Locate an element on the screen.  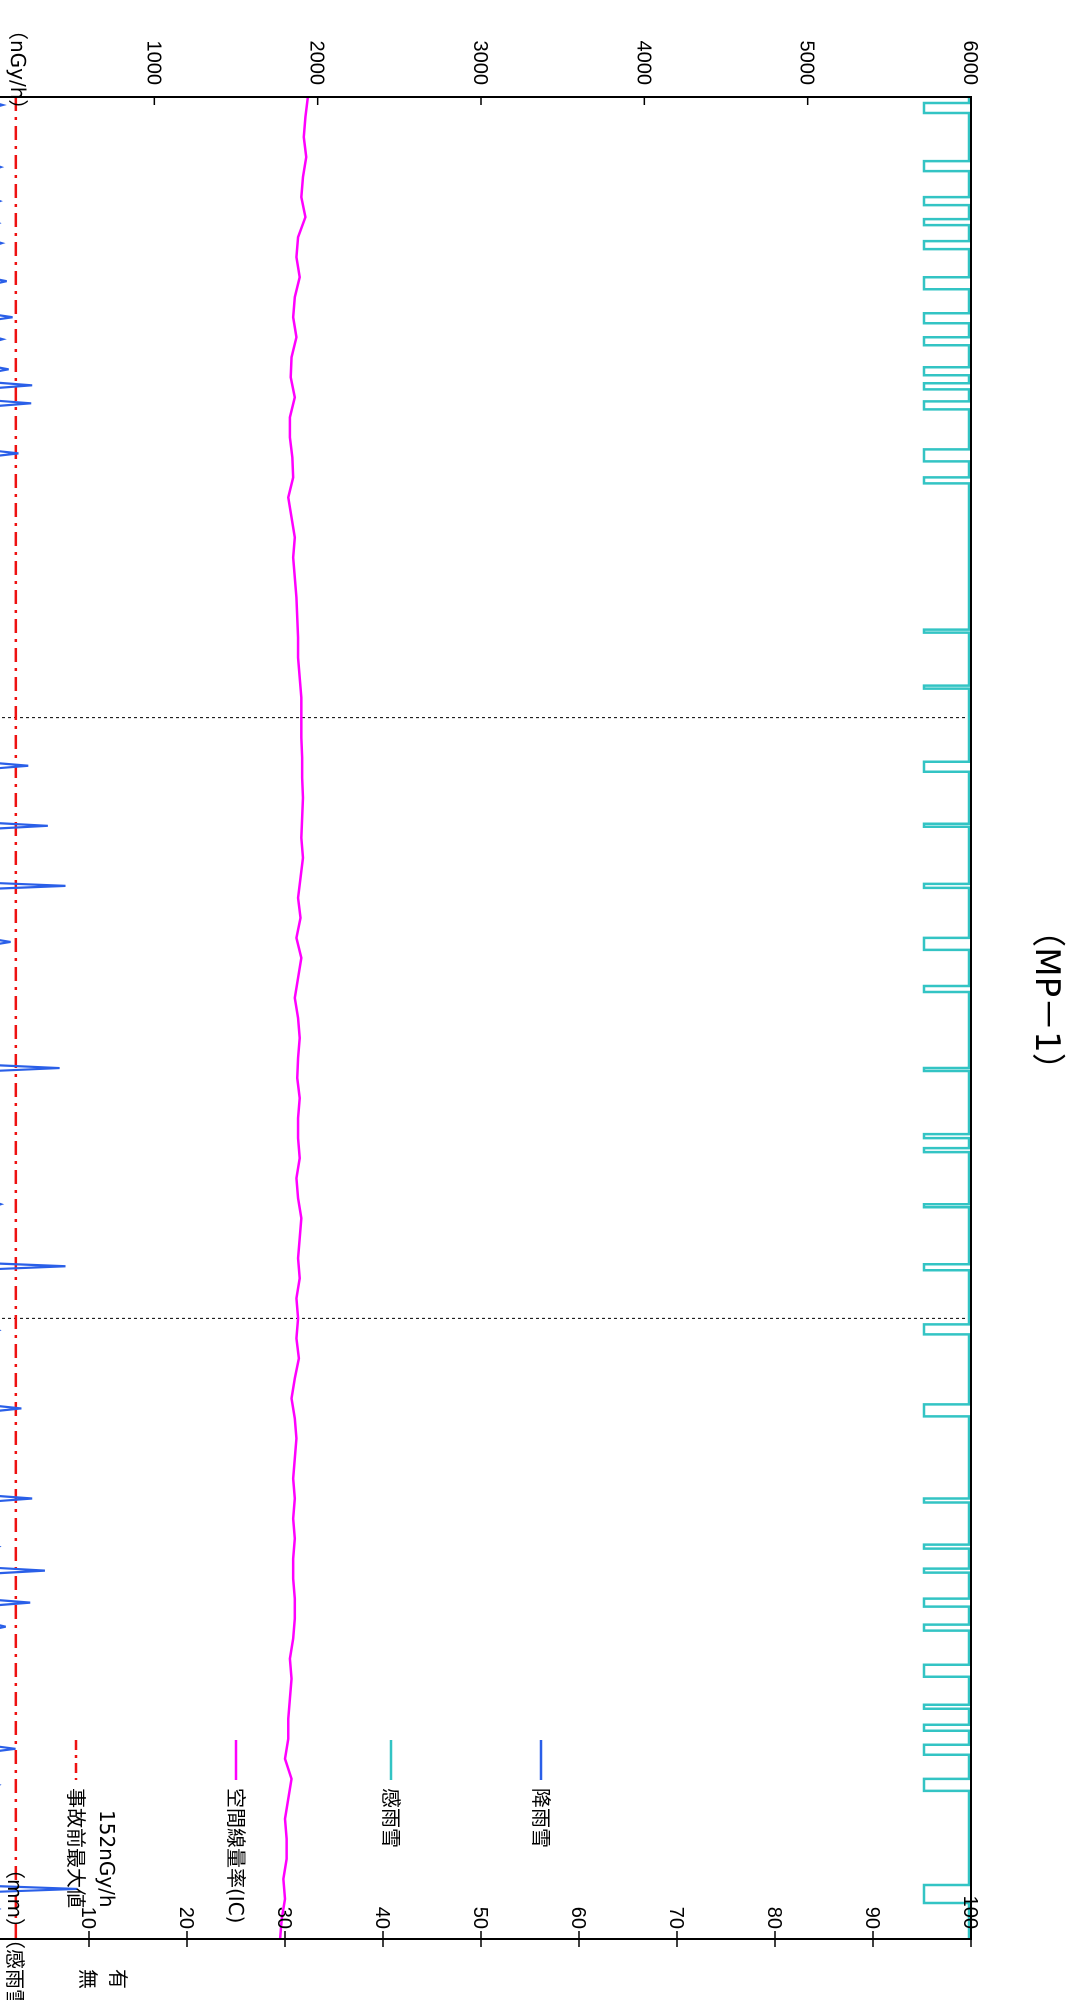
y-right-tick-label: 10 is located at coordinates (88, 1918).